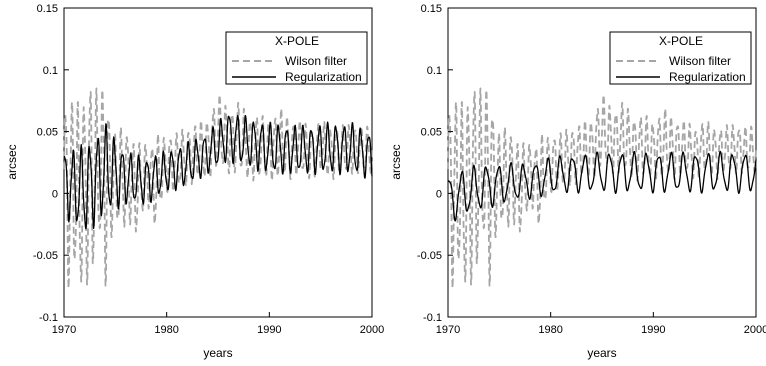 The image size is (766, 366). I want to click on right-x-axis: 1970 1980 1990 2000, so click(601, 324).